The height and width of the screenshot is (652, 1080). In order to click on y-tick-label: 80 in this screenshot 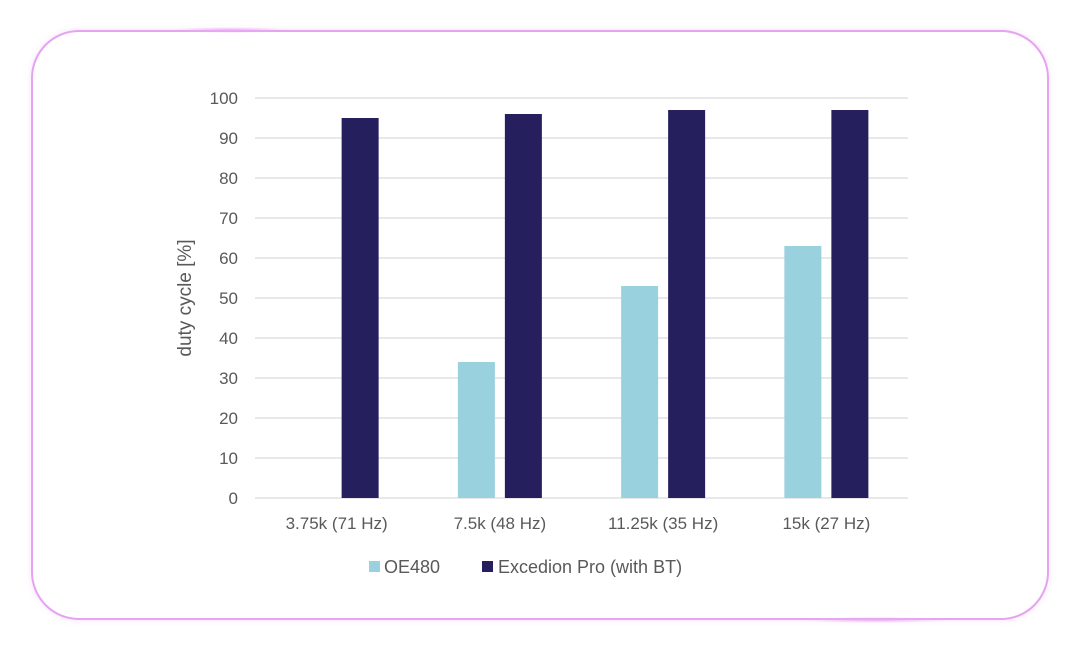, I will do `click(228, 178)`.